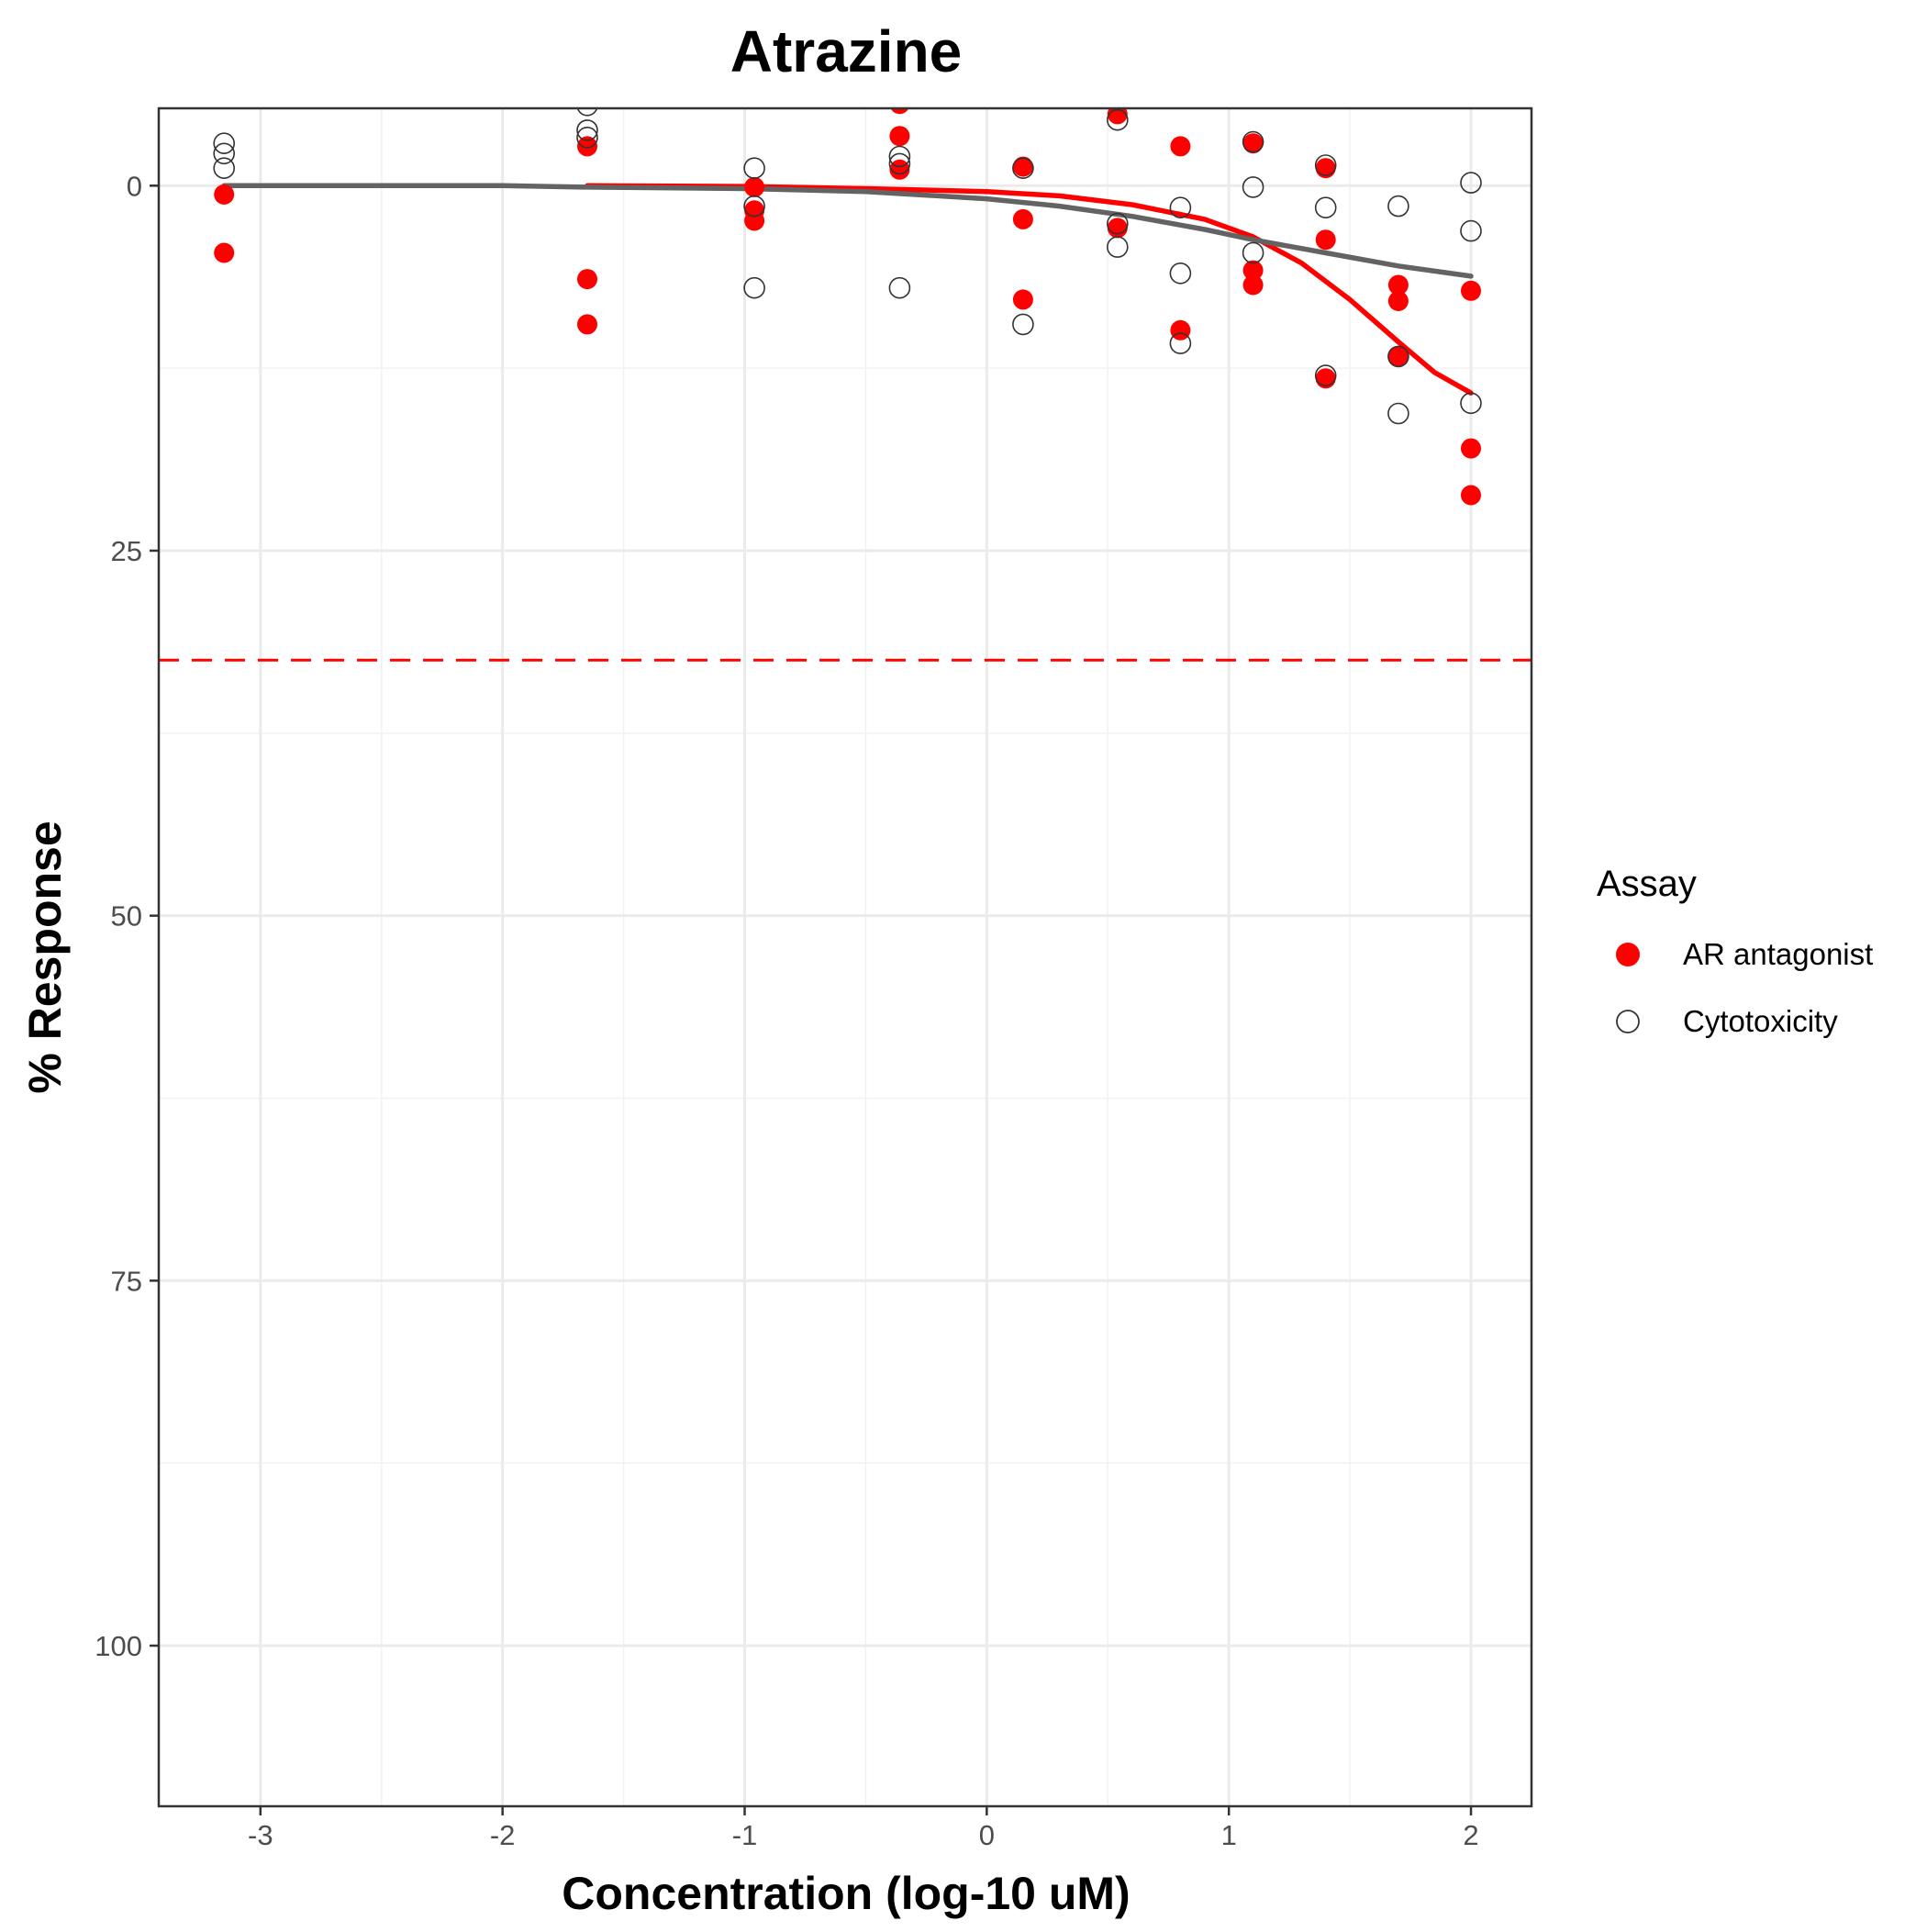  I want to click on x-tick-label: 2, so click(1470, 1835).